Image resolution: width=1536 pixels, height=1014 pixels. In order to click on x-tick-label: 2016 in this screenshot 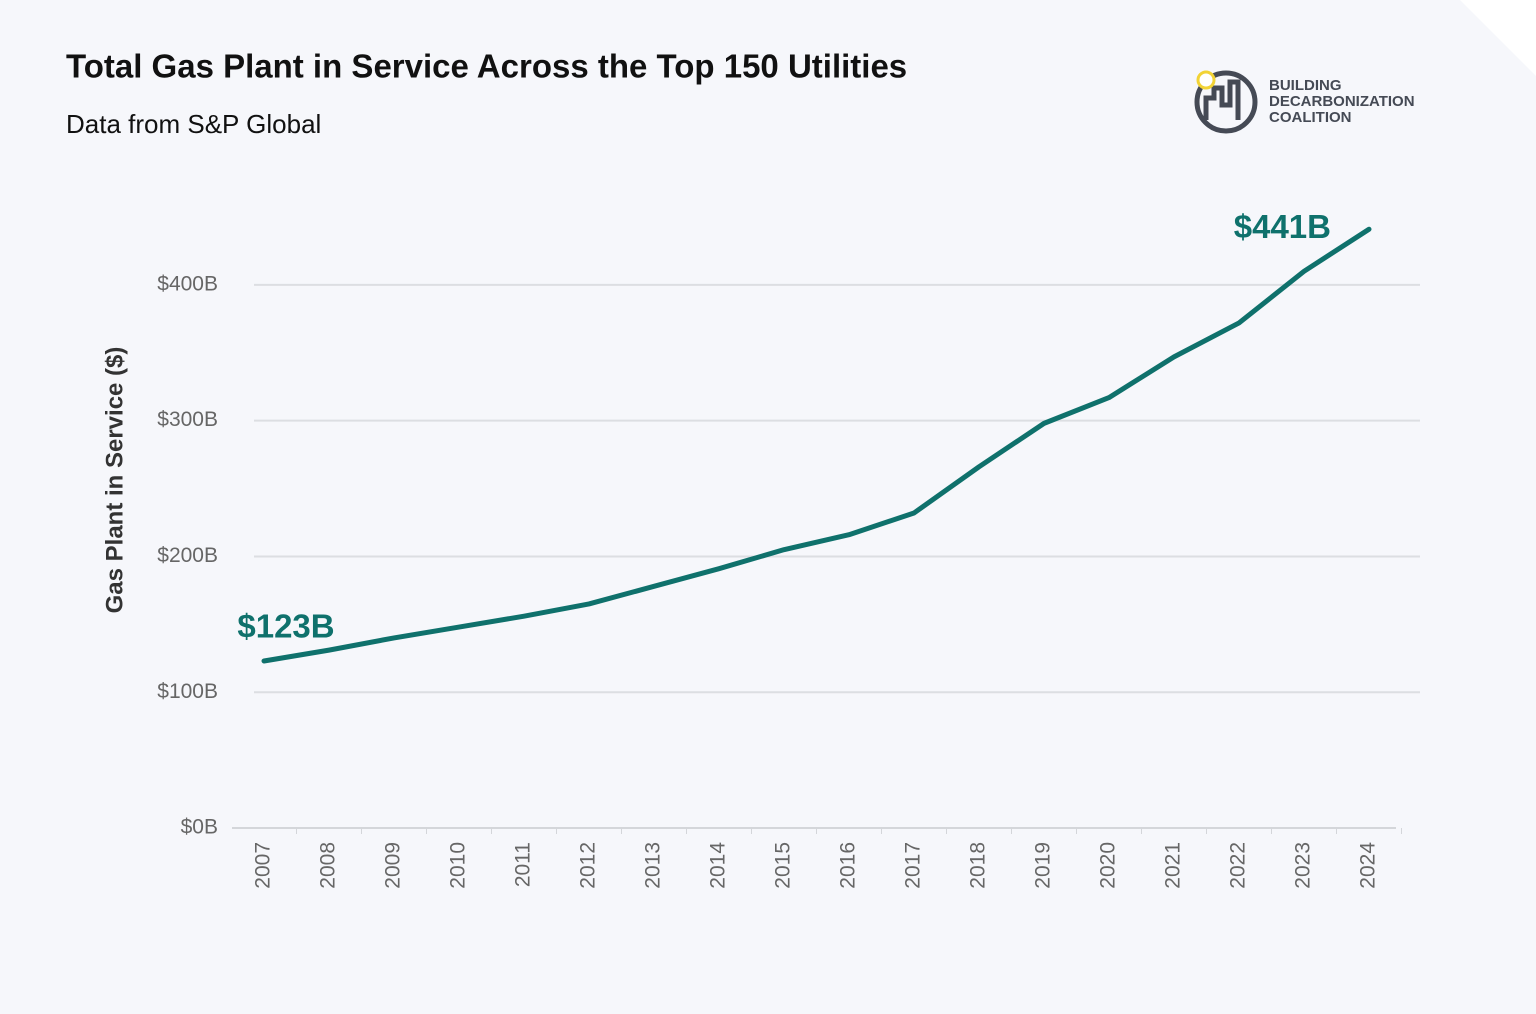, I will do `click(848, 865)`.